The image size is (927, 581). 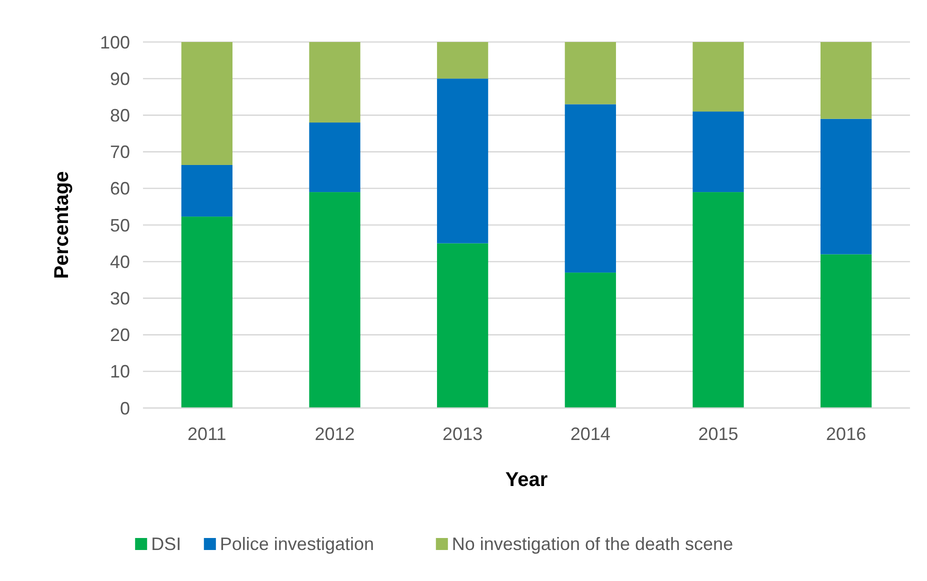 What do you see at coordinates (297, 544) in the screenshot?
I see `legend-label: Police investigation` at bounding box center [297, 544].